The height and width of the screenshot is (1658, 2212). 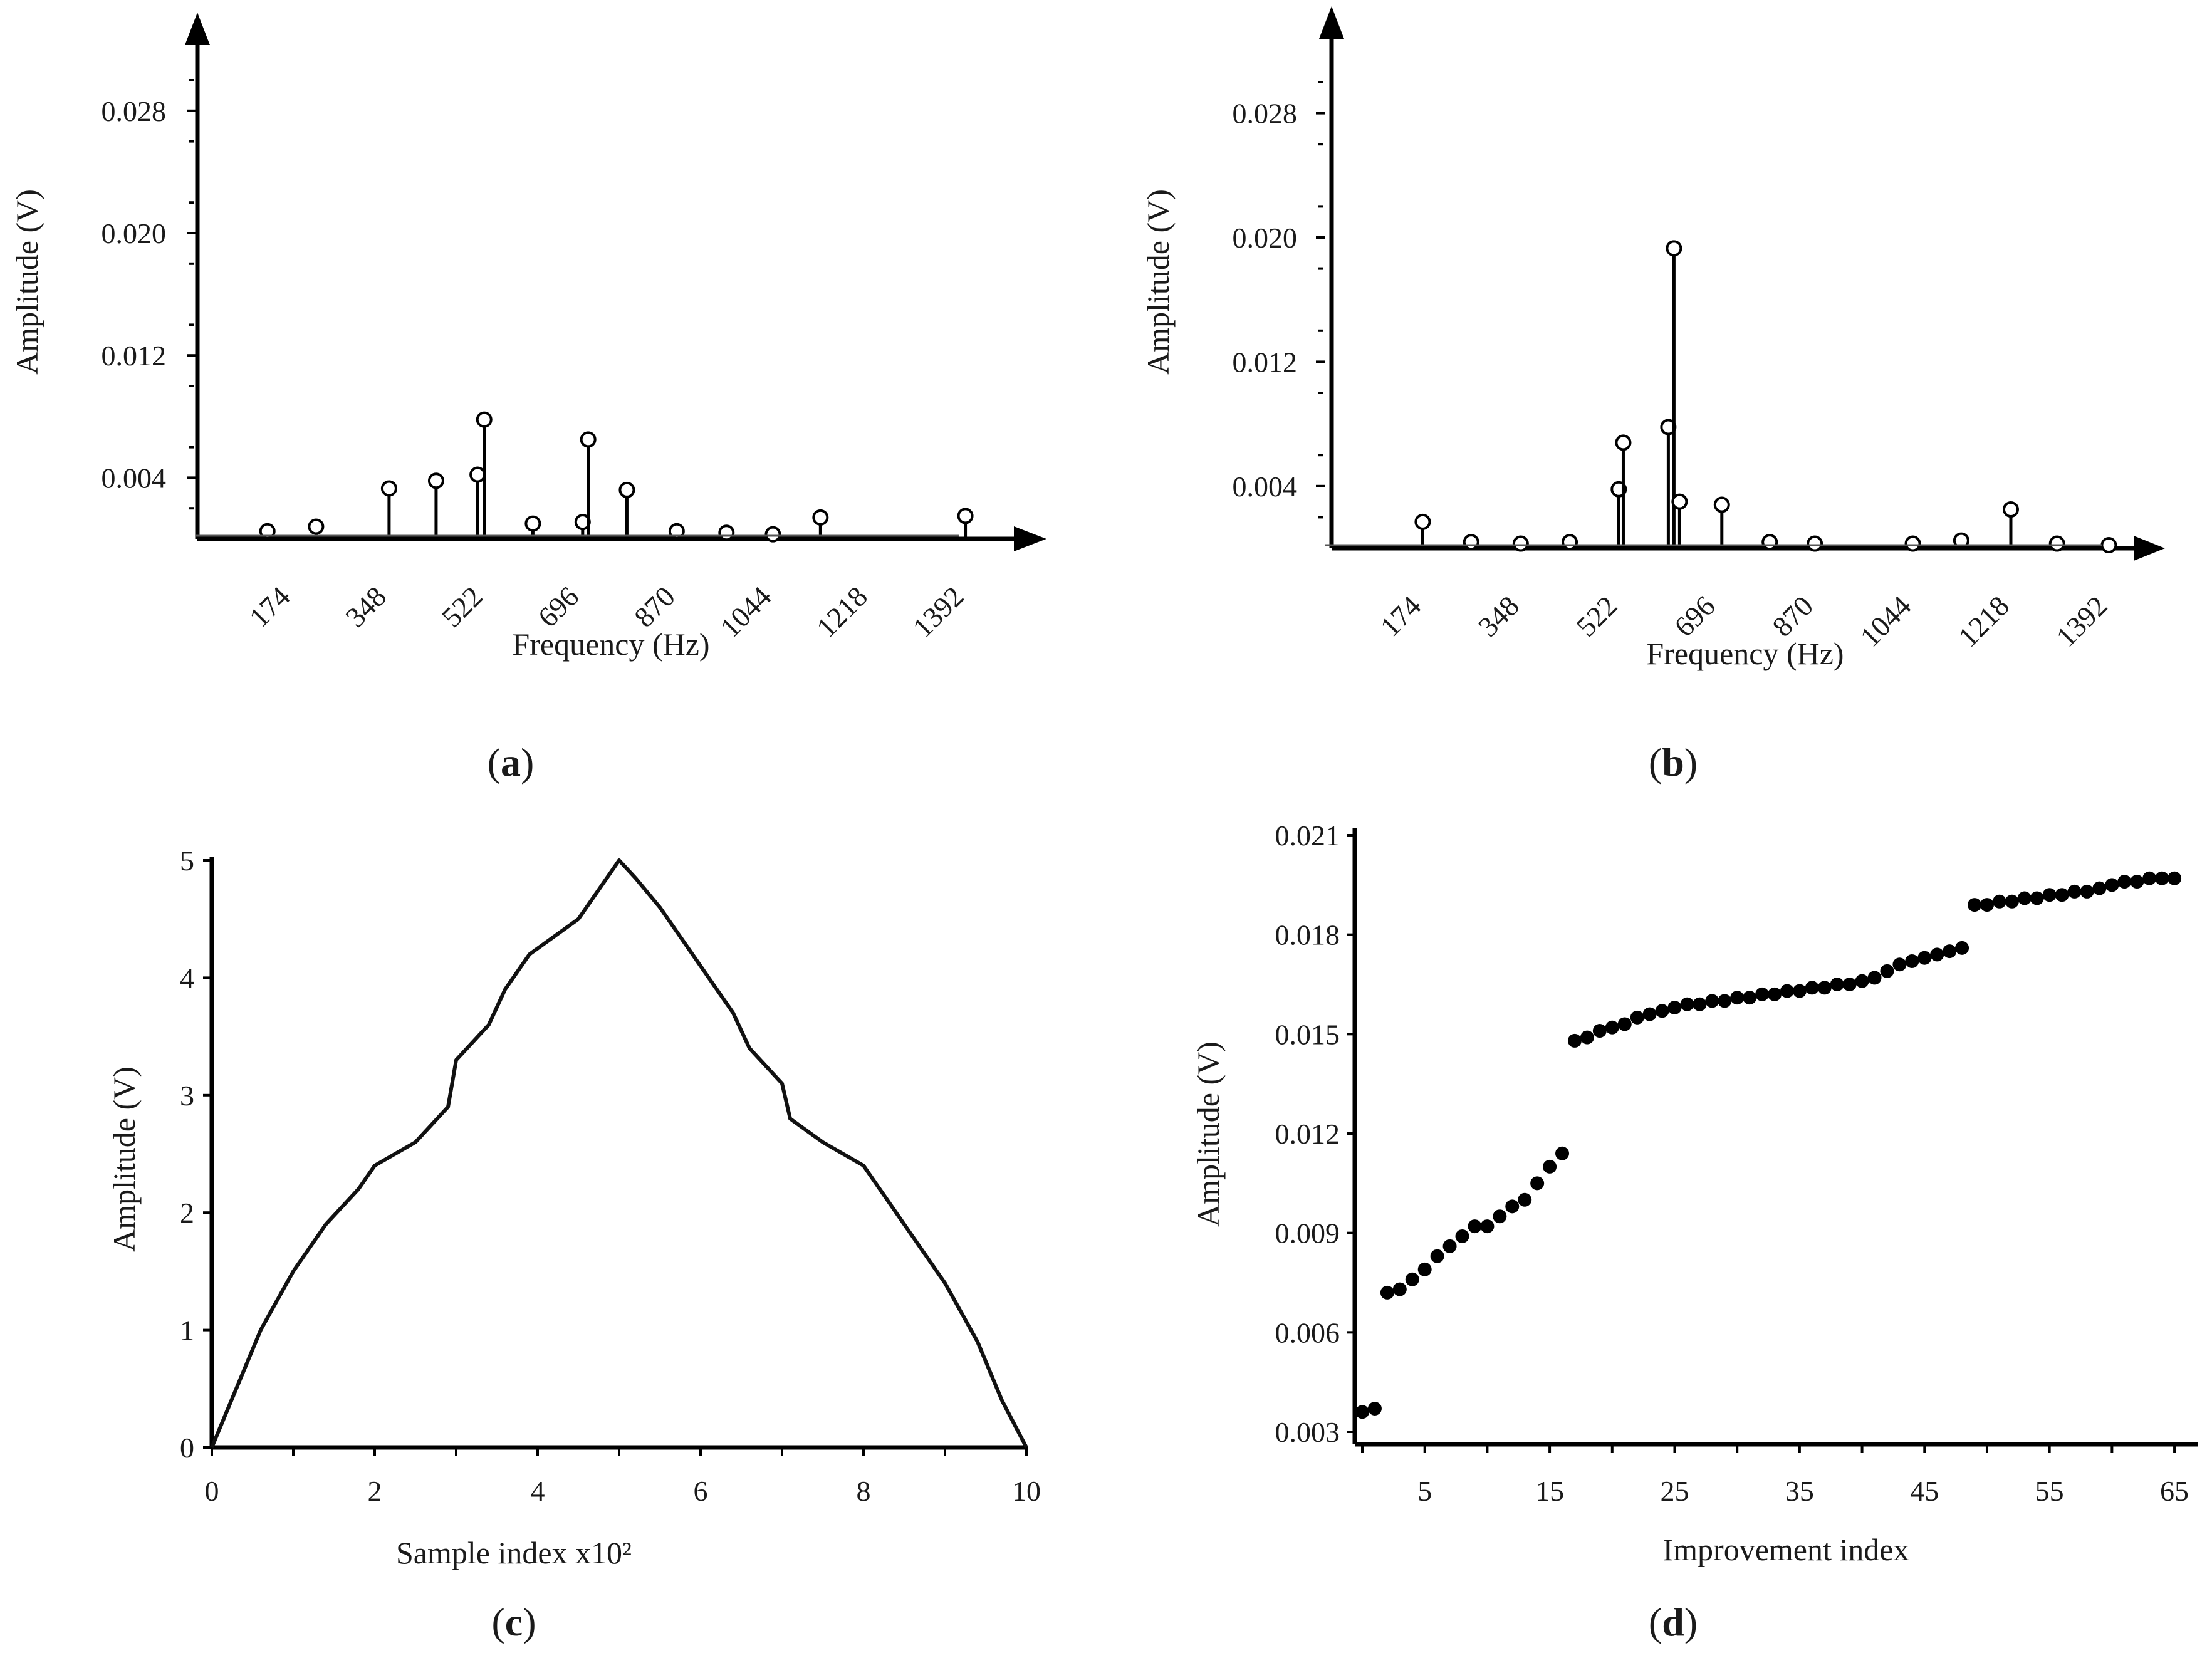 What do you see at coordinates (1307, 1034) in the screenshot?
I see `y-tick-label-d: 0.015` at bounding box center [1307, 1034].